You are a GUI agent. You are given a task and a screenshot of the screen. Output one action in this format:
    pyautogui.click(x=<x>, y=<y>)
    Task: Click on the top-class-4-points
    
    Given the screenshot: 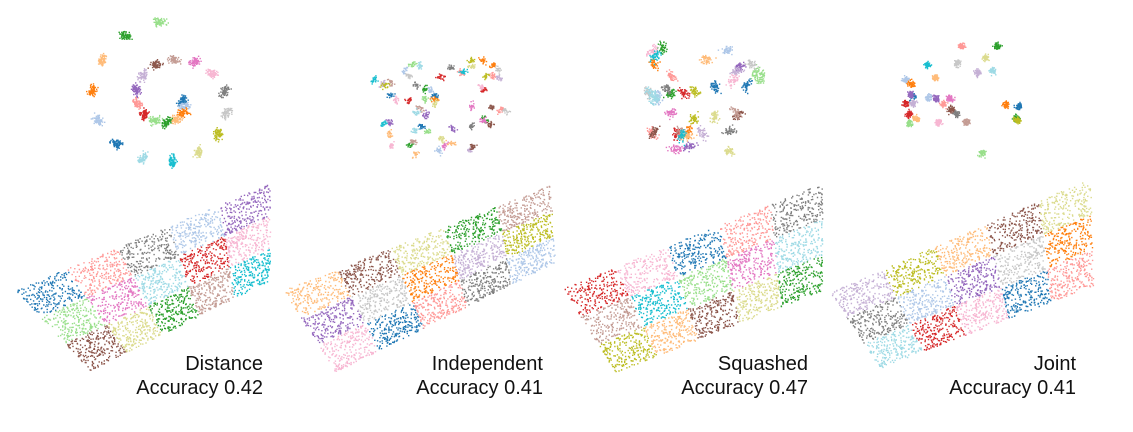 What is the action you would take?
    pyautogui.click(x=1006, y=82)
    